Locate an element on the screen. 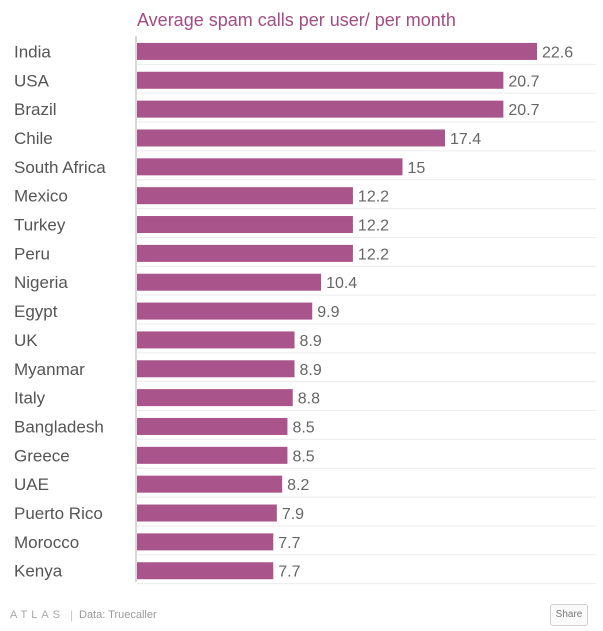  category-label: Nigeria is located at coordinates (41, 282).